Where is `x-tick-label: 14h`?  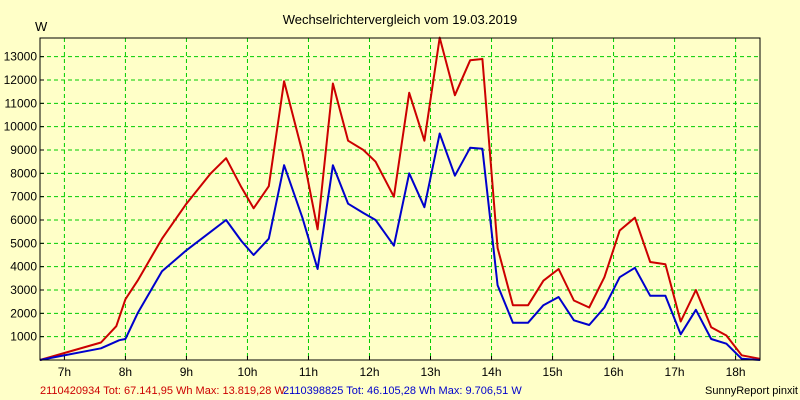
x-tick-label: 14h is located at coordinates (492, 372).